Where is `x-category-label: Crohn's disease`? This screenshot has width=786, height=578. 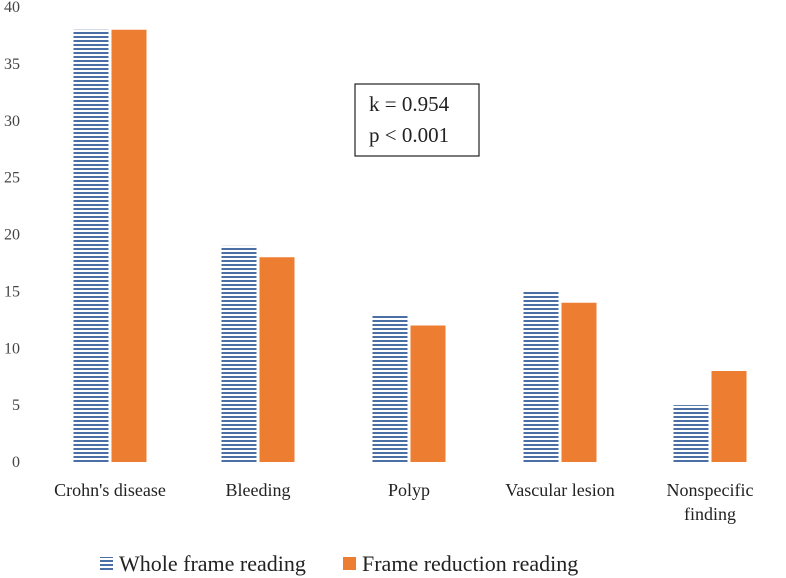
x-category-label: Crohn's disease is located at coordinates (110, 490).